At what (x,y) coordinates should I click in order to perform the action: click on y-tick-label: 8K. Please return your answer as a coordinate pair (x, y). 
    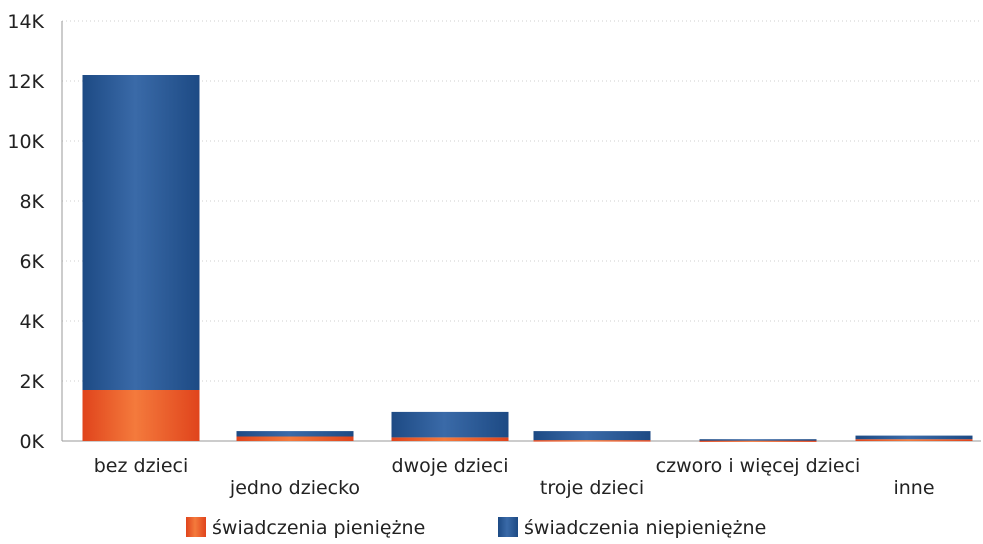
    Looking at the image, I should click on (31, 202).